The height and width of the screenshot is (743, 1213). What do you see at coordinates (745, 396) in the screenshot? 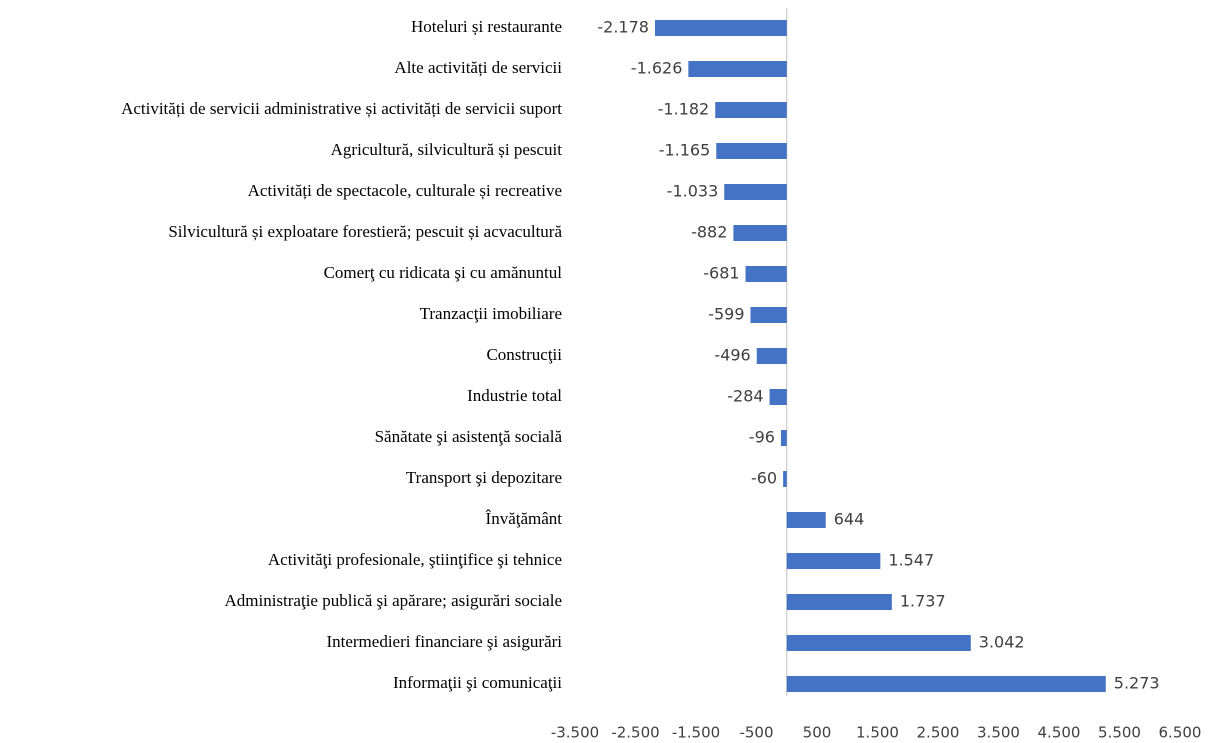
I see `value-label: -284` at bounding box center [745, 396].